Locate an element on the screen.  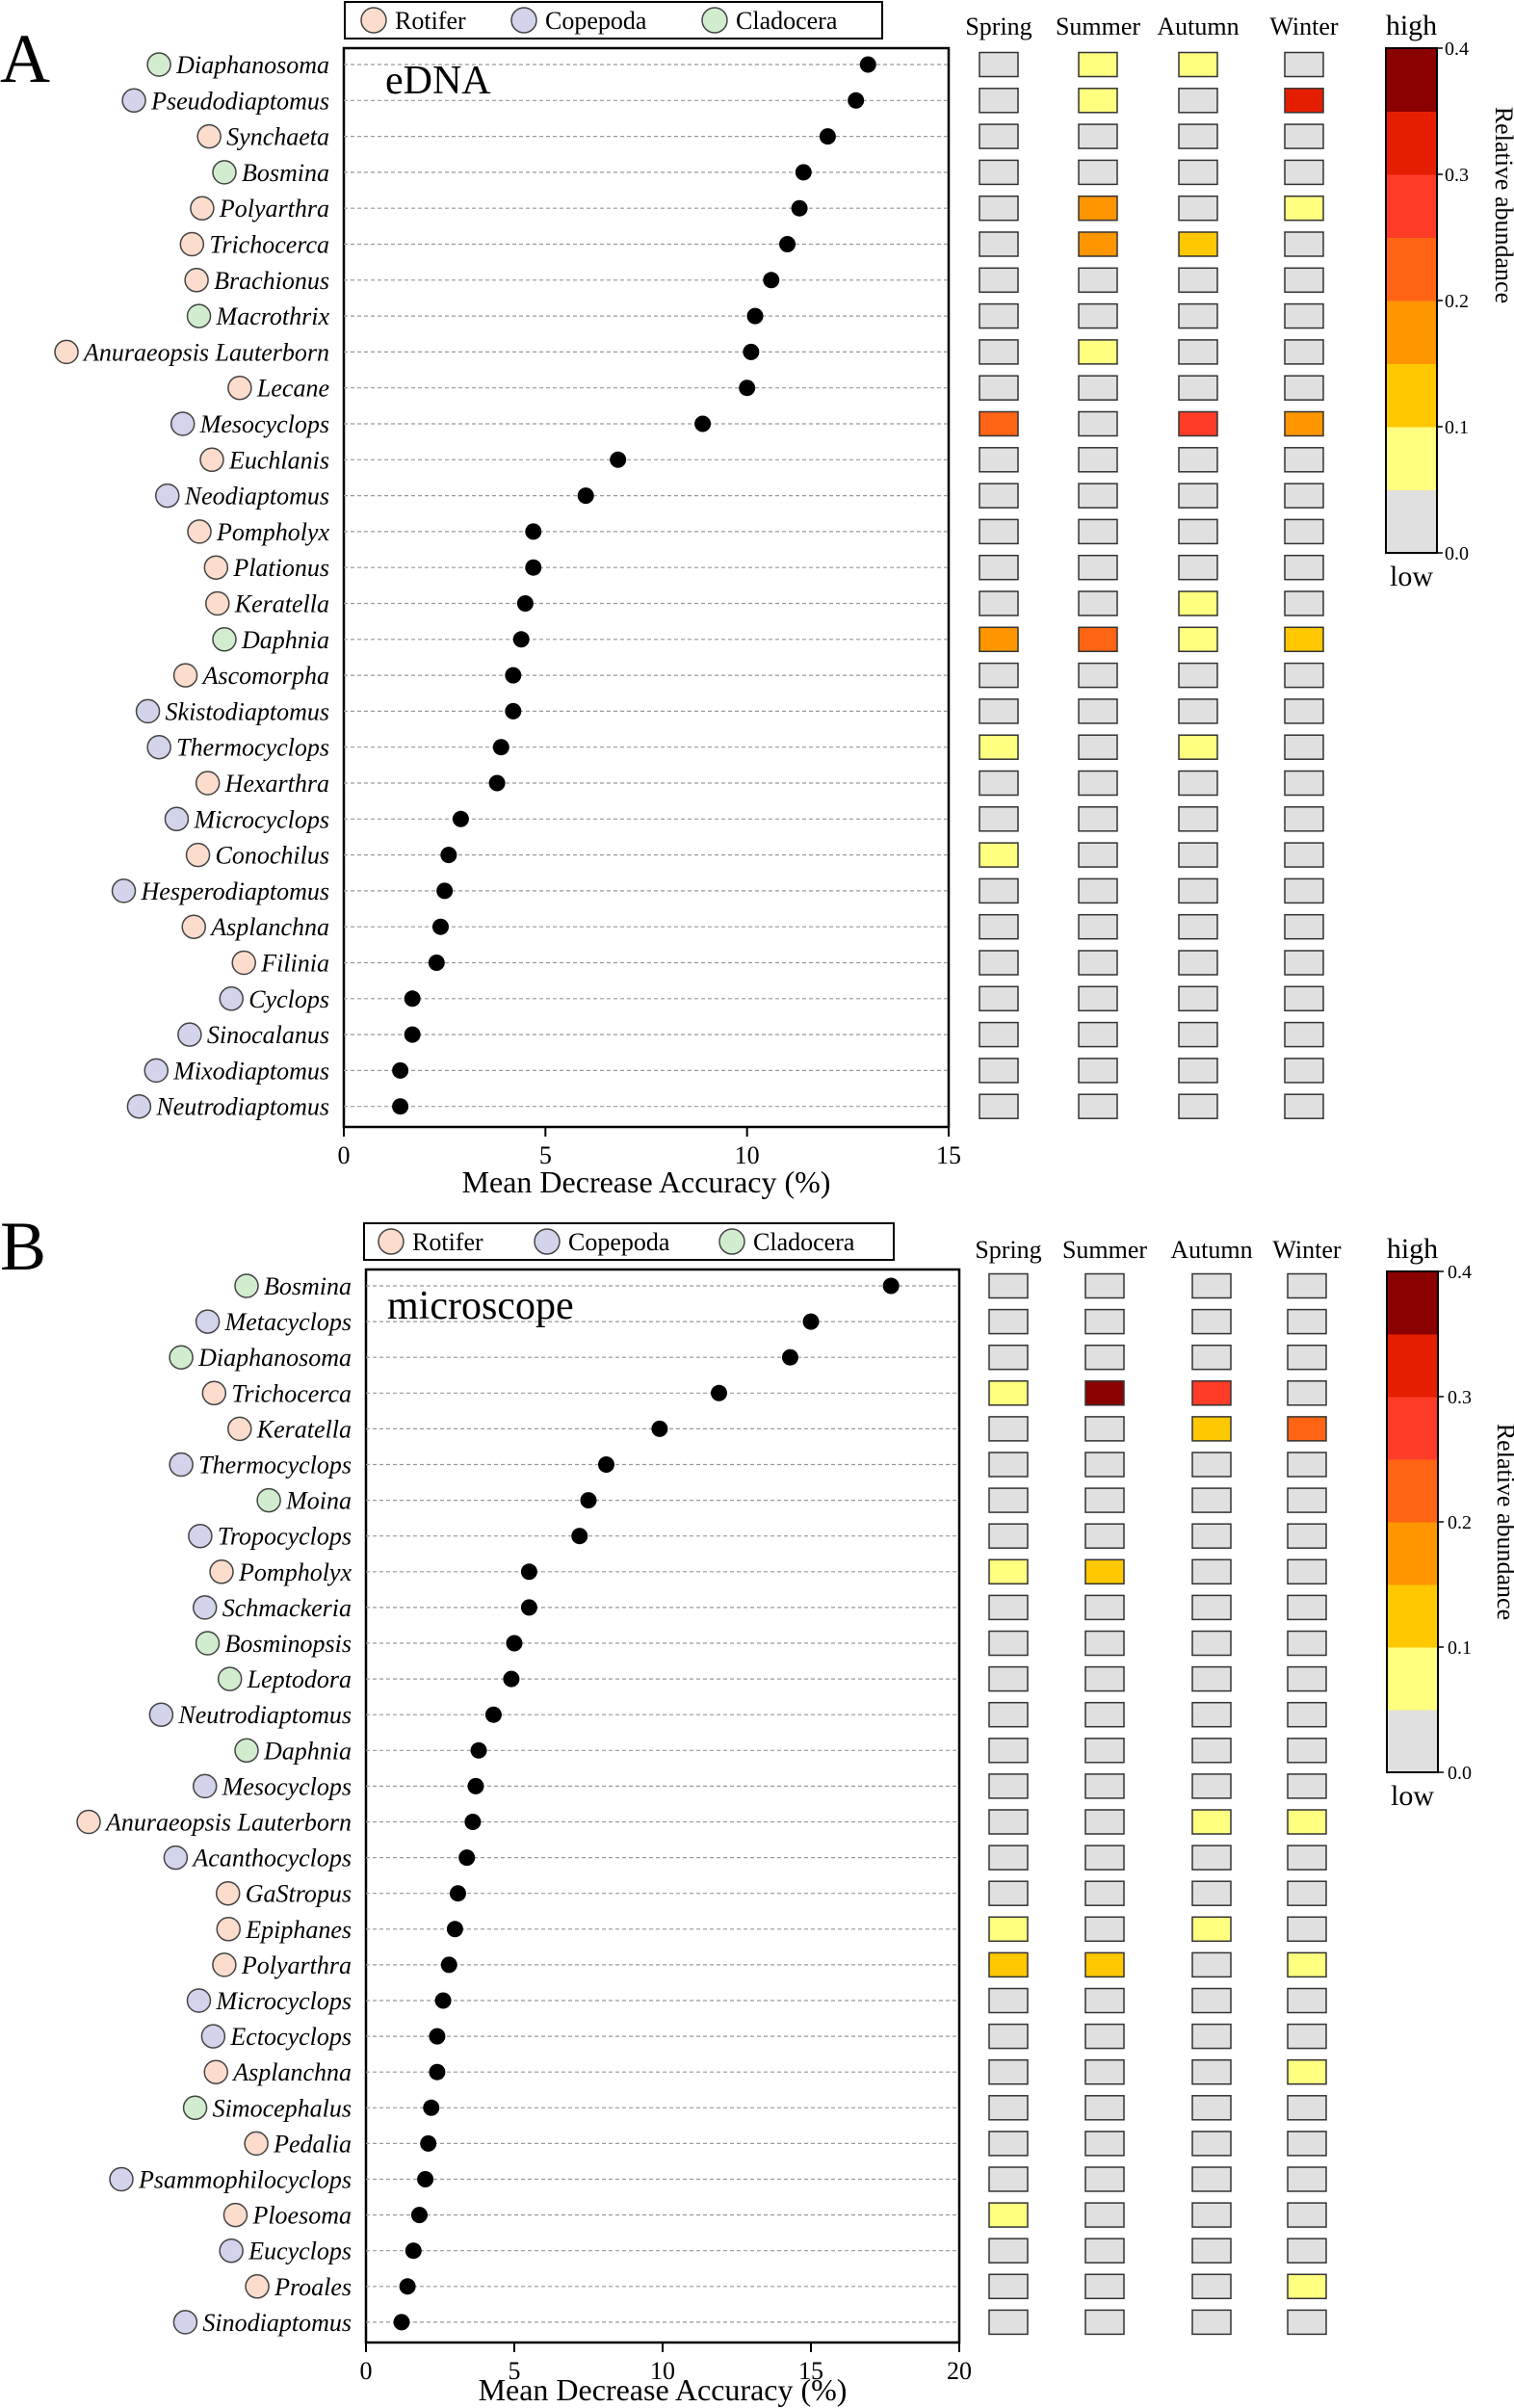
species-label: Moina is located at coordinates (318, 1501).